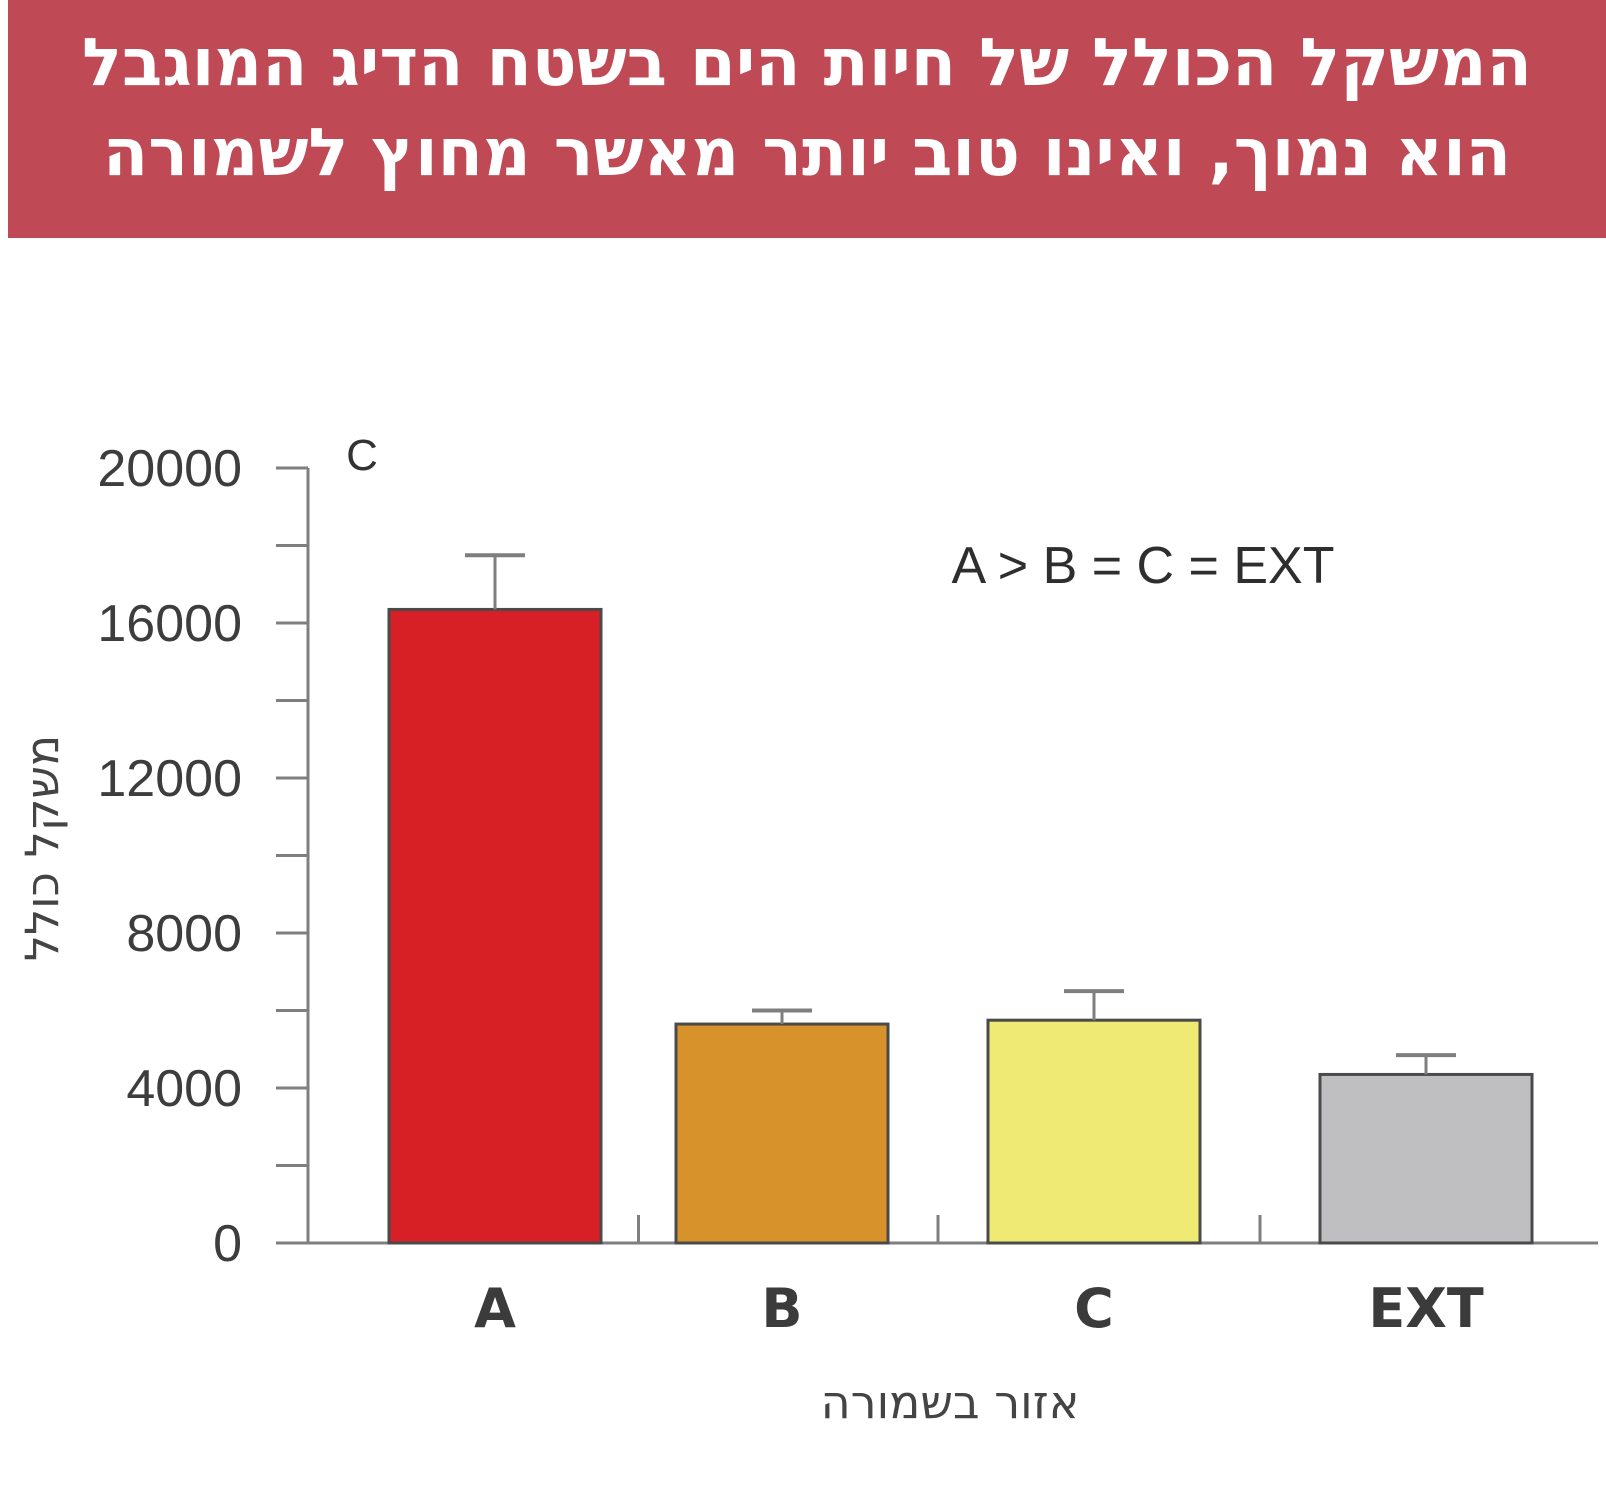 This screenshot has height=1512, width=1606. I want to click on bar-c, so click(1094, 1131).